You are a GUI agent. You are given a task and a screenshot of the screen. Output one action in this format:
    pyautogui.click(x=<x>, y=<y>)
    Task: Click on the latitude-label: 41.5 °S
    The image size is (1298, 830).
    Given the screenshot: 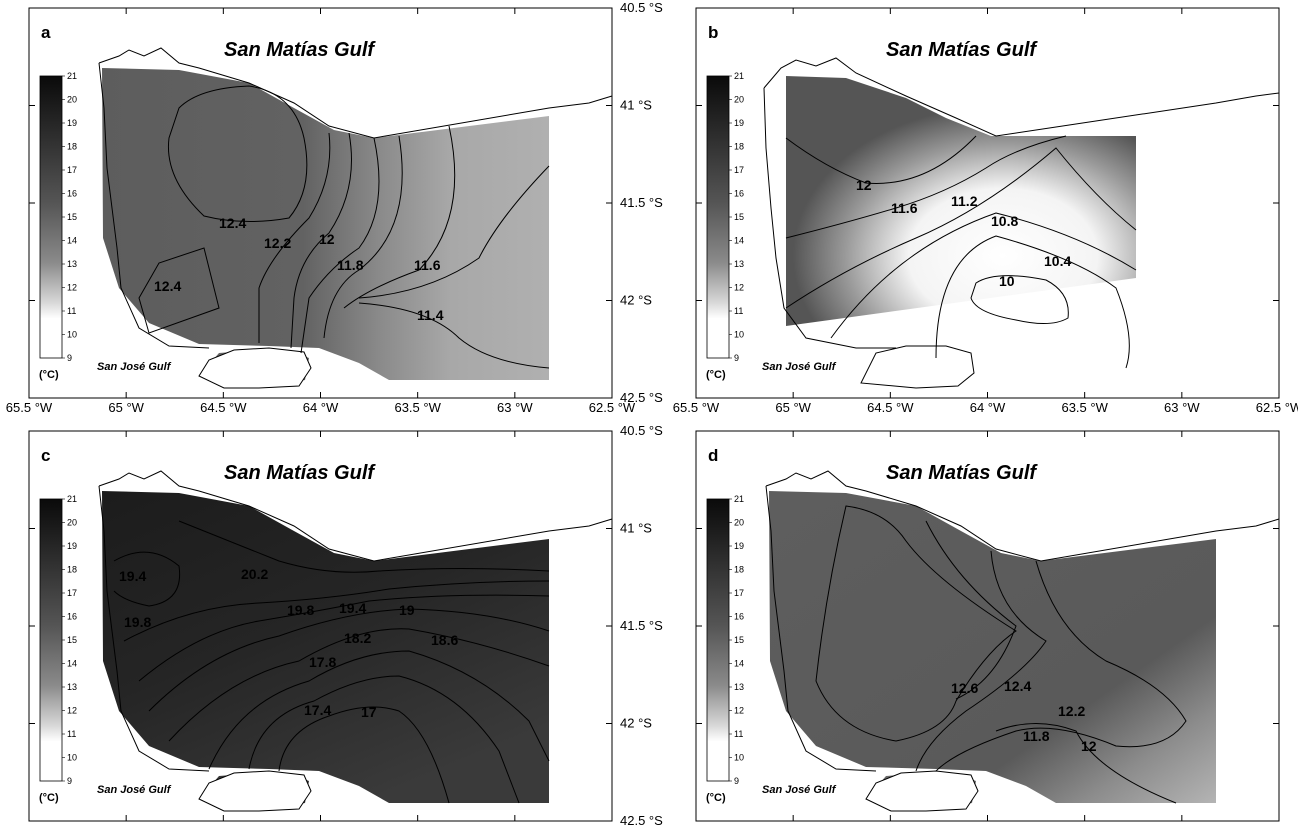 What is the action you would take?
    pyautogui.click(x=641, y=625)
    